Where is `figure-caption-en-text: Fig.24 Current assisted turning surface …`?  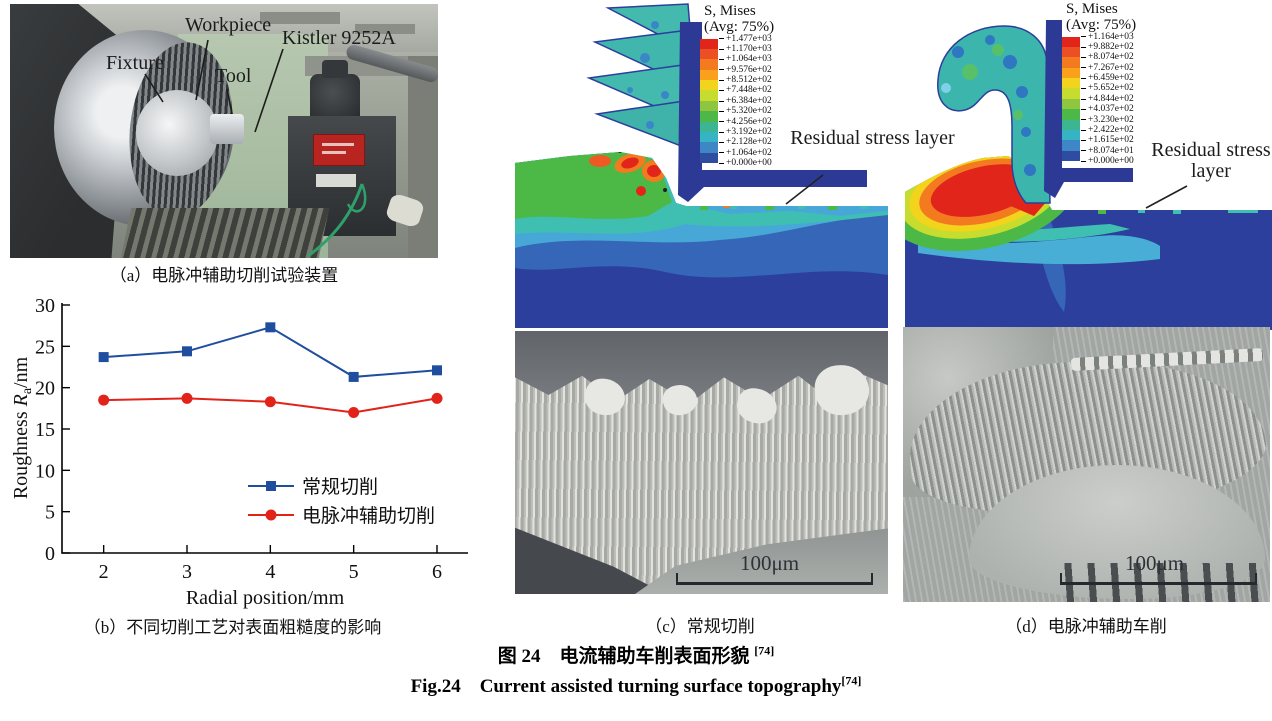 figure-caption-en-text: Fig.24 Current assisted turning surface … is located at coordinates (626, 686).